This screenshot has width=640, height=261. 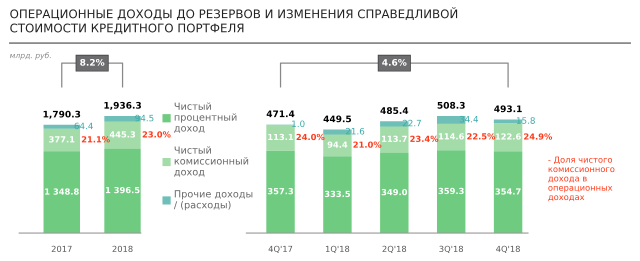 I want to click on text: 8.2%, so click(x=92, y=62).